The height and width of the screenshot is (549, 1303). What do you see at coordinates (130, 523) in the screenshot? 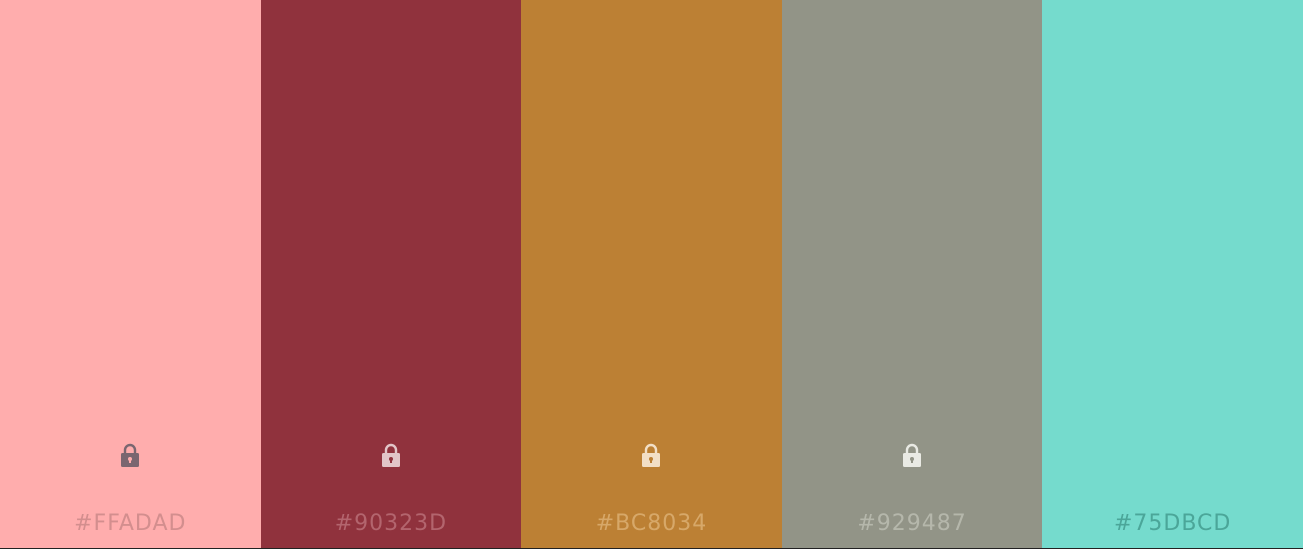
I see `hex-code-label: #FFADAD` at bounding box center [130, 523].